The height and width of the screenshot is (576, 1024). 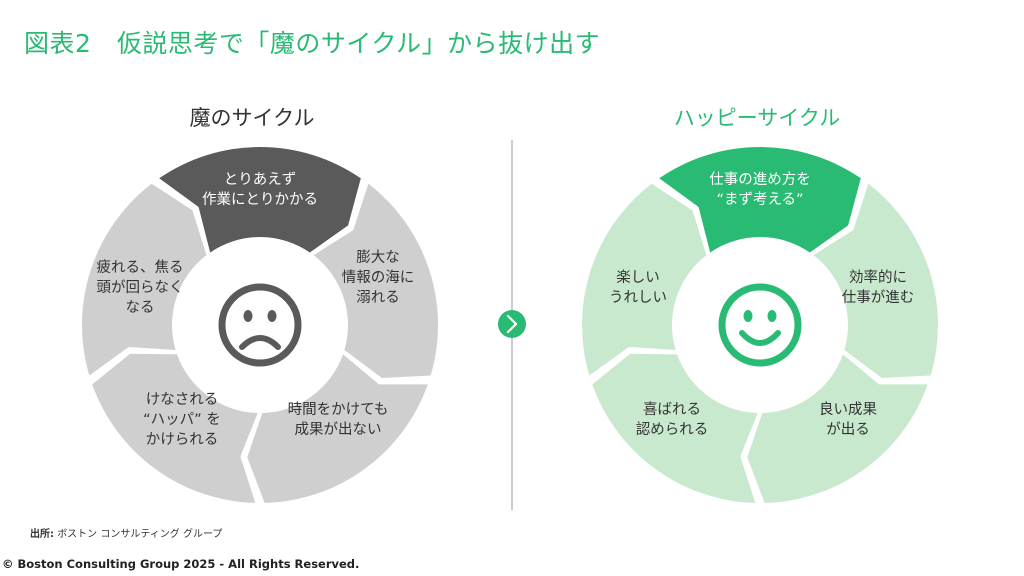 I want to click on left-cycle-heading: 魔のサイクル, so click(x=252, y=118).